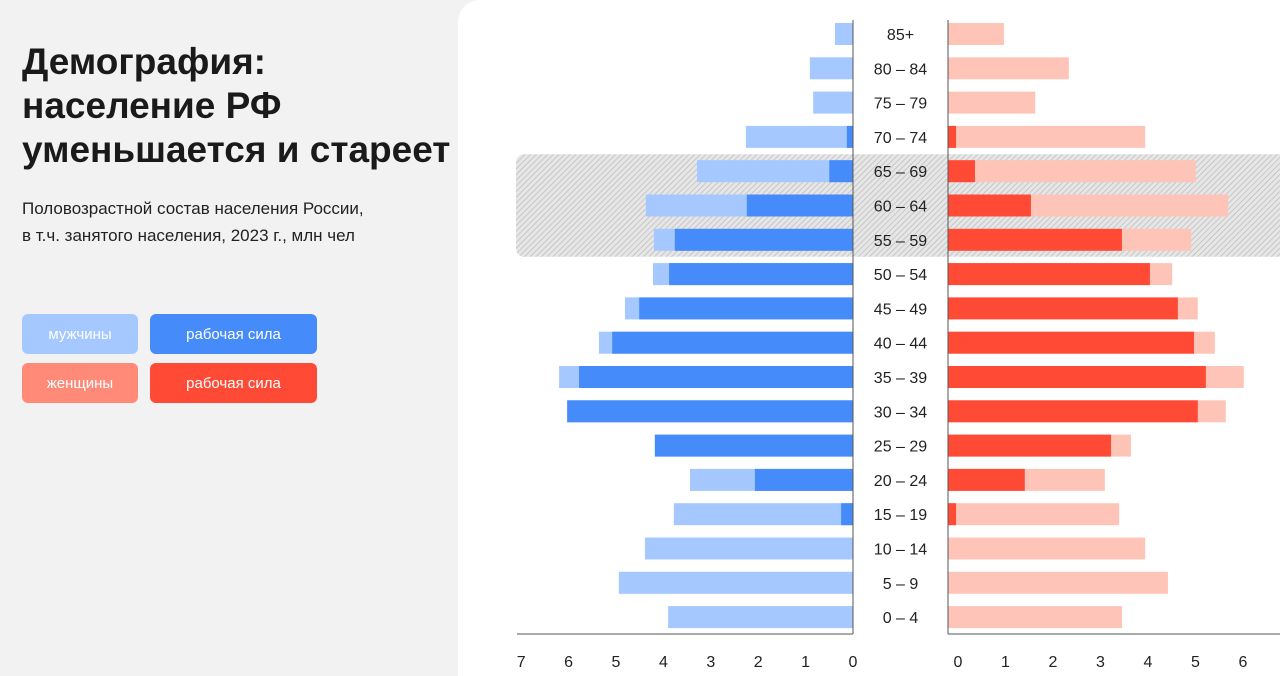 The image size is (1280, 676). What do you see at coordinates (900, 515) in the screenshot?
I see `age-label: 15 – 19` at bounding box center [900, 515].